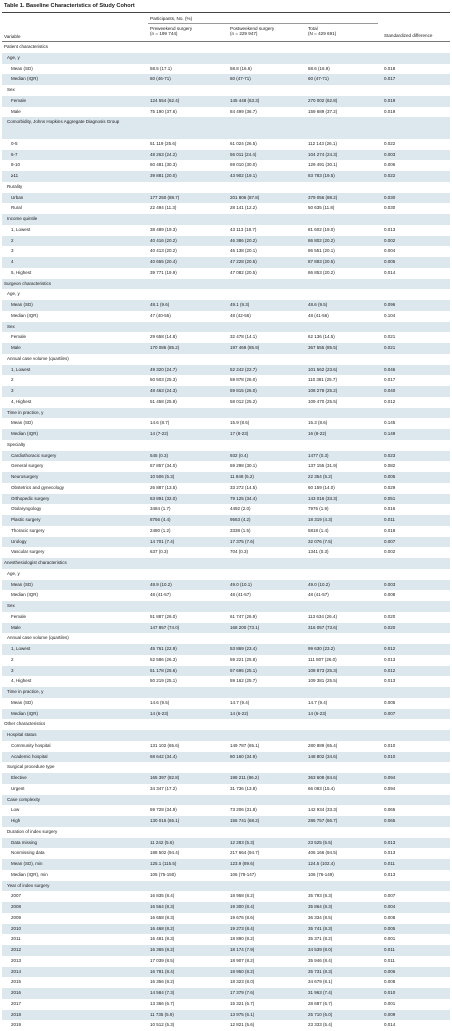  What do you see at coordinates (240, 595) in the screenshot?
I see `postweekend-cell: 48 (41-57)` at bounding box center [240, 595].